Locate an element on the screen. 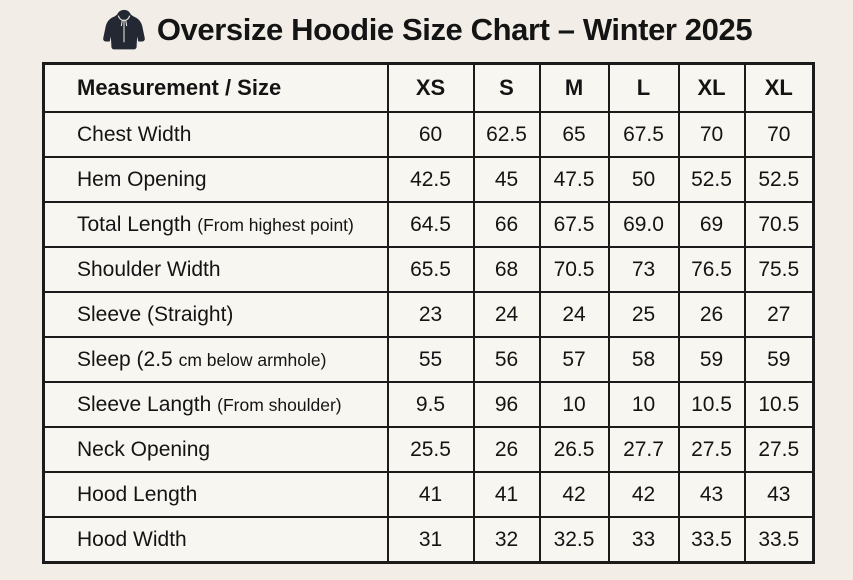 The image size is (853, 580). size-value-cell: 96 is located at coordinates (506, 404).